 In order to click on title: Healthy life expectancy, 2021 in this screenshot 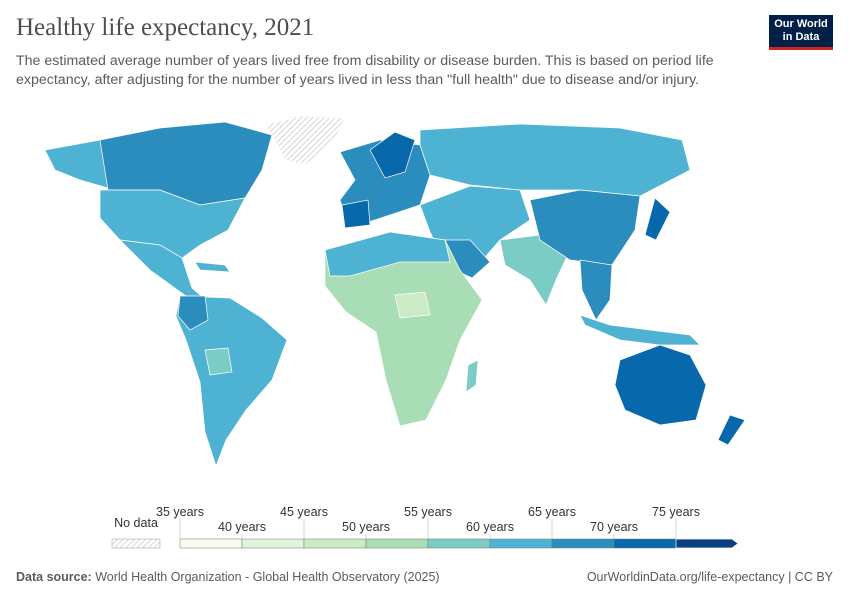, I will do `click(165, 27)`.